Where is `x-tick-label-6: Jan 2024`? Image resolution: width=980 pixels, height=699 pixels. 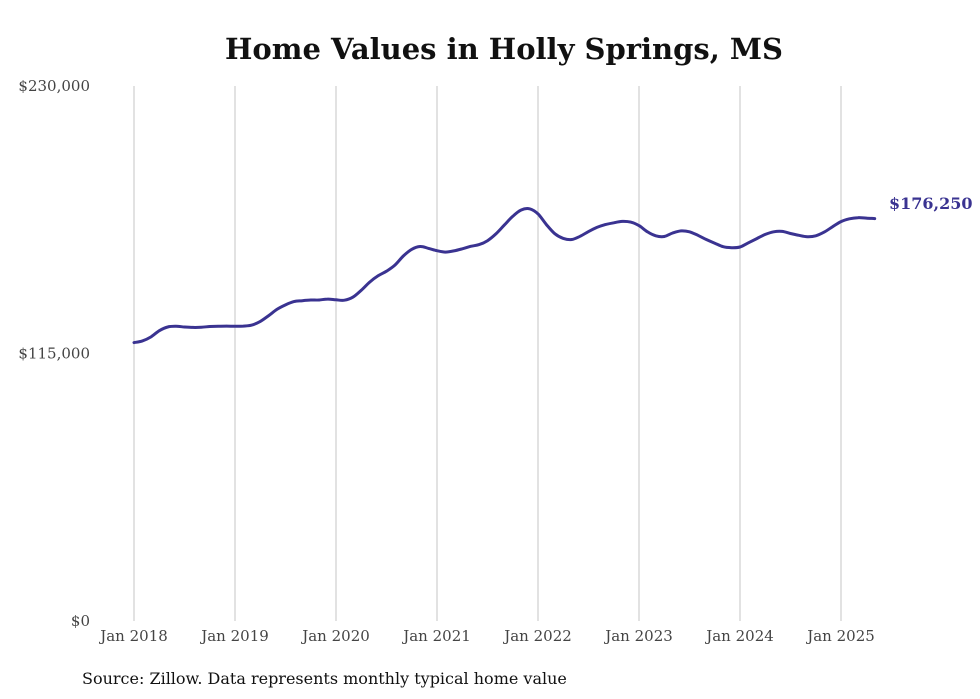 x-tick-label-6: Jan 2024 is located at coordinates (739, 636).